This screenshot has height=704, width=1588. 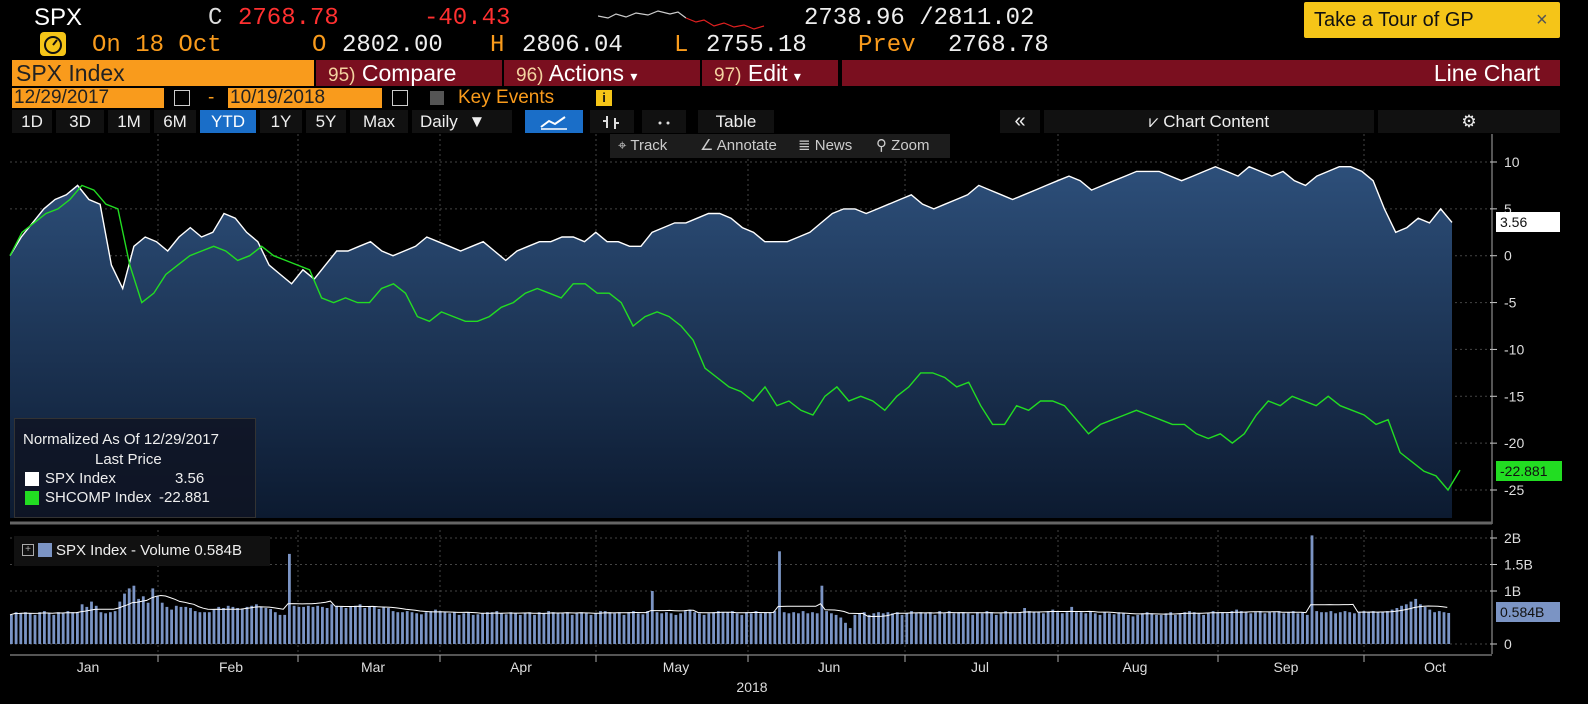 I want to click on shcomp-swatch, so click(x=32, y=498).